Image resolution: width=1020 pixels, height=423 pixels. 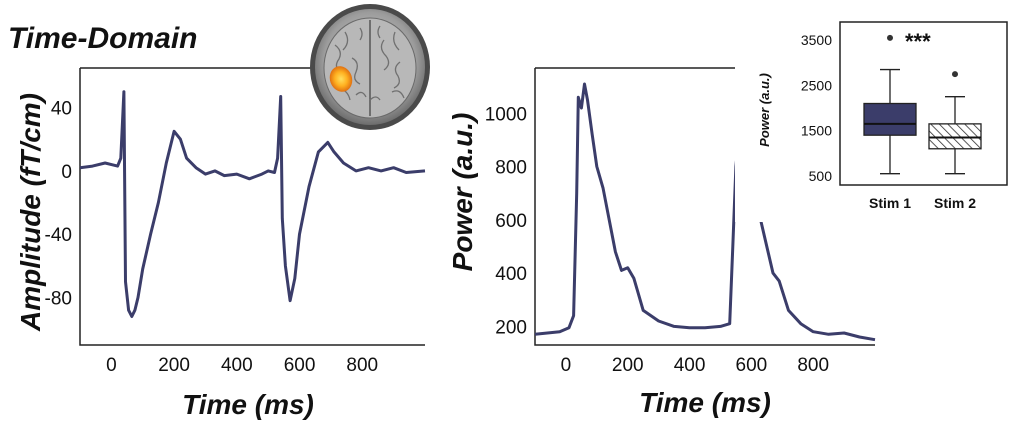 What do you see at coordinates (111, 365) in the screenshot?
I see `p1-x-tick-label: 0` at bounding box center [111, 365].